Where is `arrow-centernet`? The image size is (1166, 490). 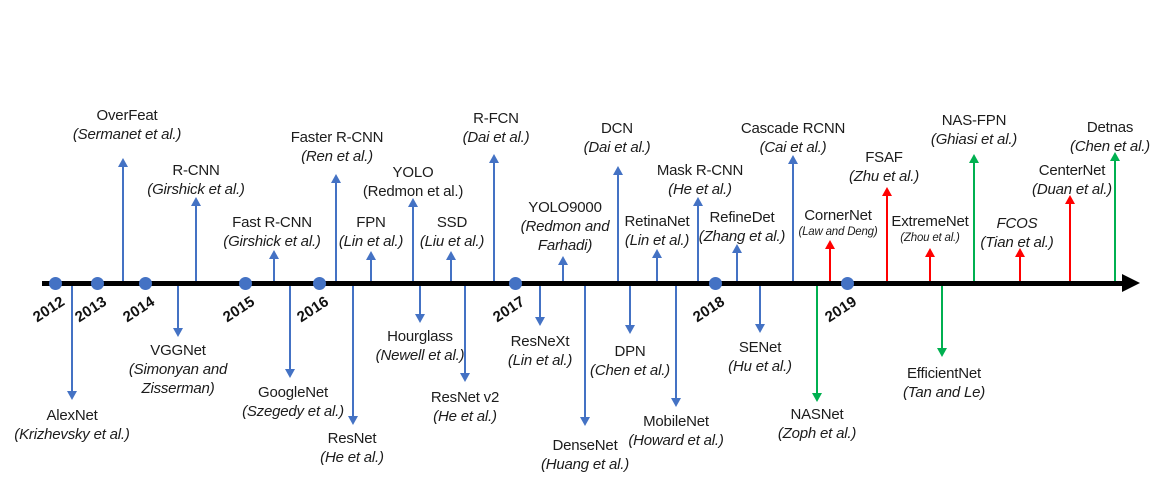 arrow-centernet is located at coordinates (1070, 242).